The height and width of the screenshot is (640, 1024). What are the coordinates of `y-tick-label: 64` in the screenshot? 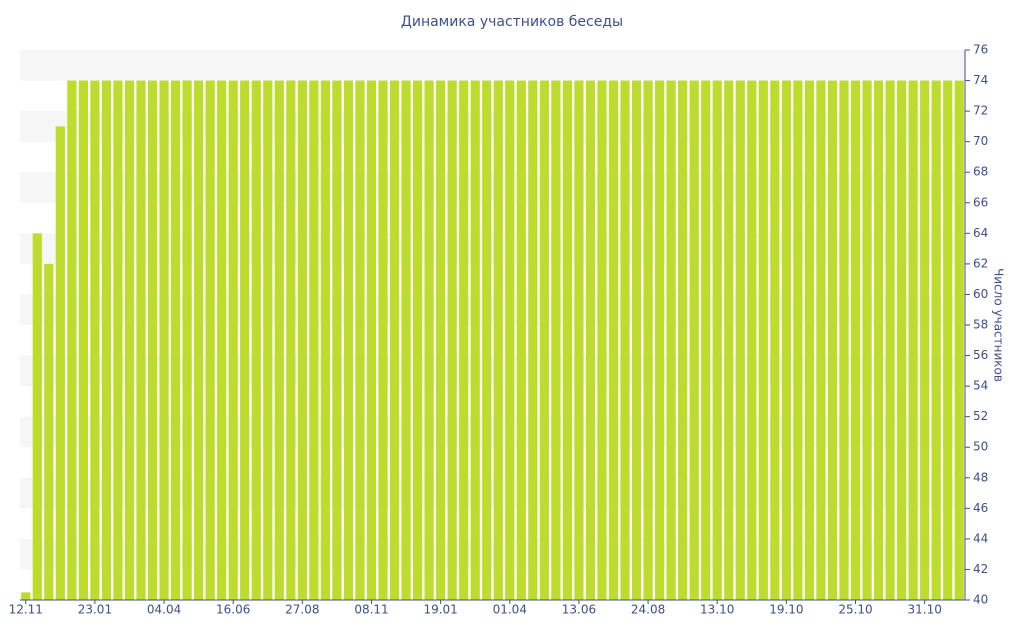 It's located at (980, 233).